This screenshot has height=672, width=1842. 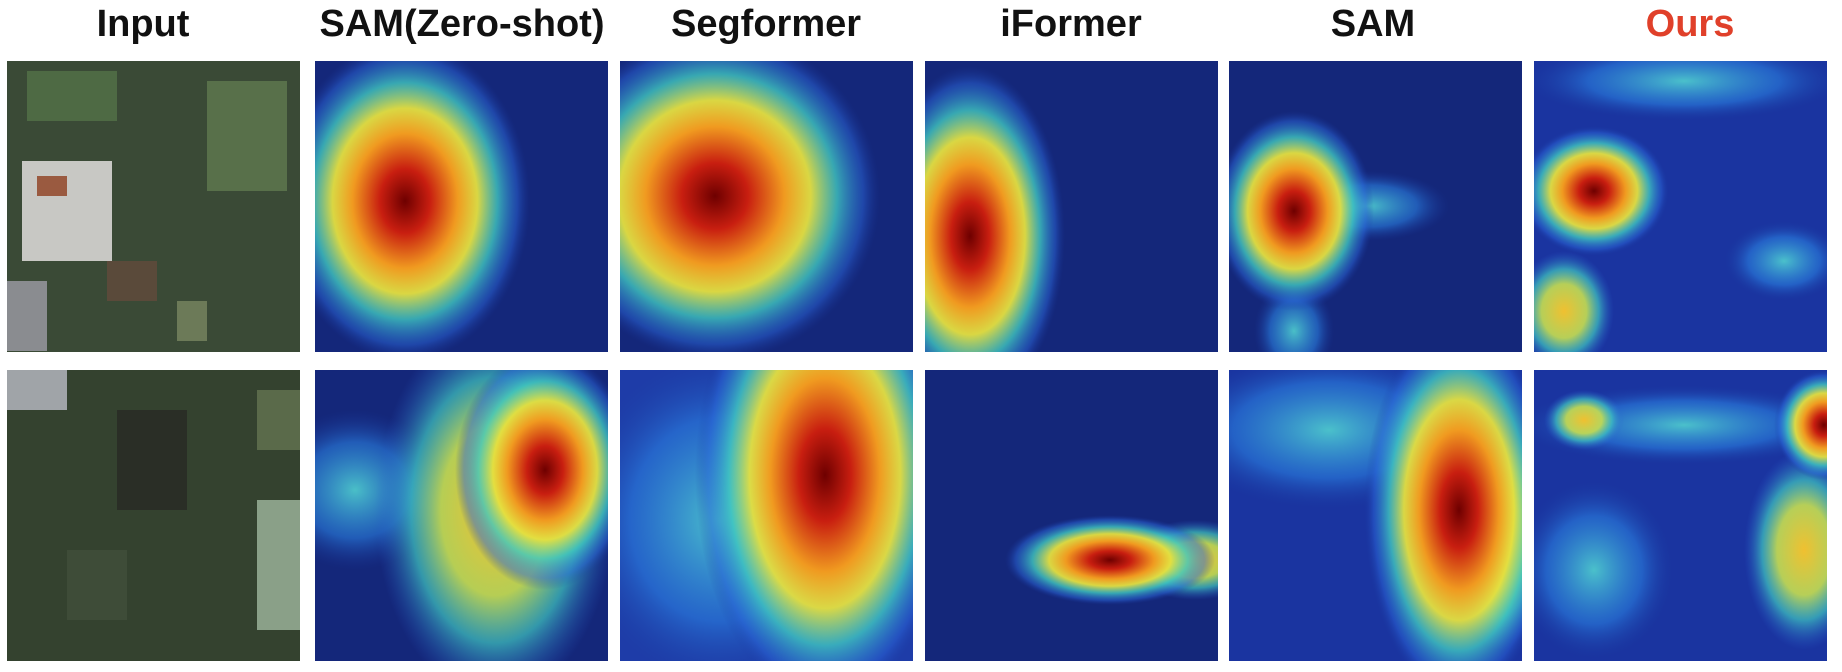 I want to click on column-header: iFormer, so click(x=1071, y=24).